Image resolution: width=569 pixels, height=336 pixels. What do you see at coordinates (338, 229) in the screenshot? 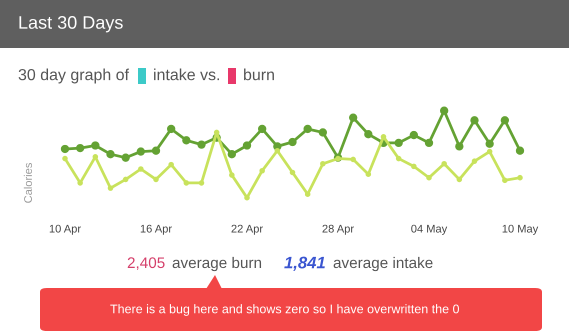
I see `x-tick-label: 28 Apr` at bounding box center [338, 229].